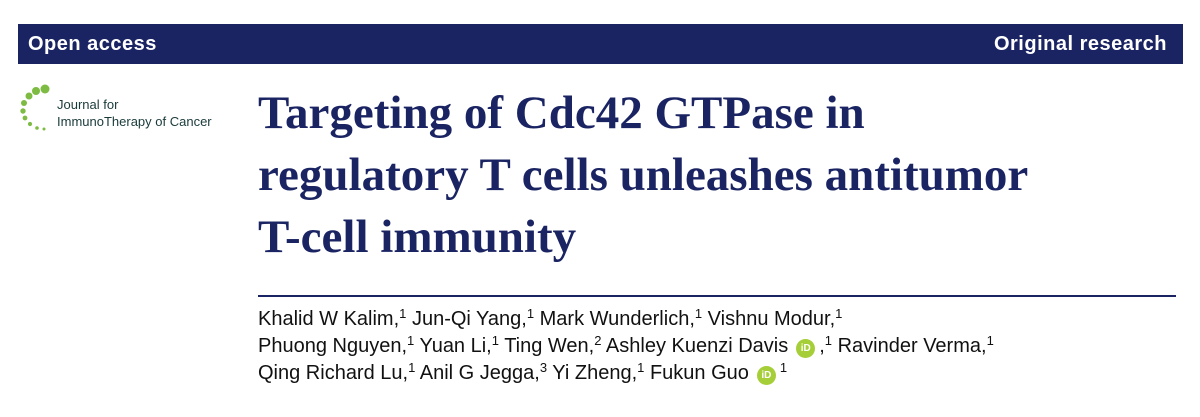 The height and width of the screenshot is (417, 1200). What do you see at coordinates (595, 373) in the screenshot?
I see `author-name: Yi Zheng,` at bounding box center [595, 373].